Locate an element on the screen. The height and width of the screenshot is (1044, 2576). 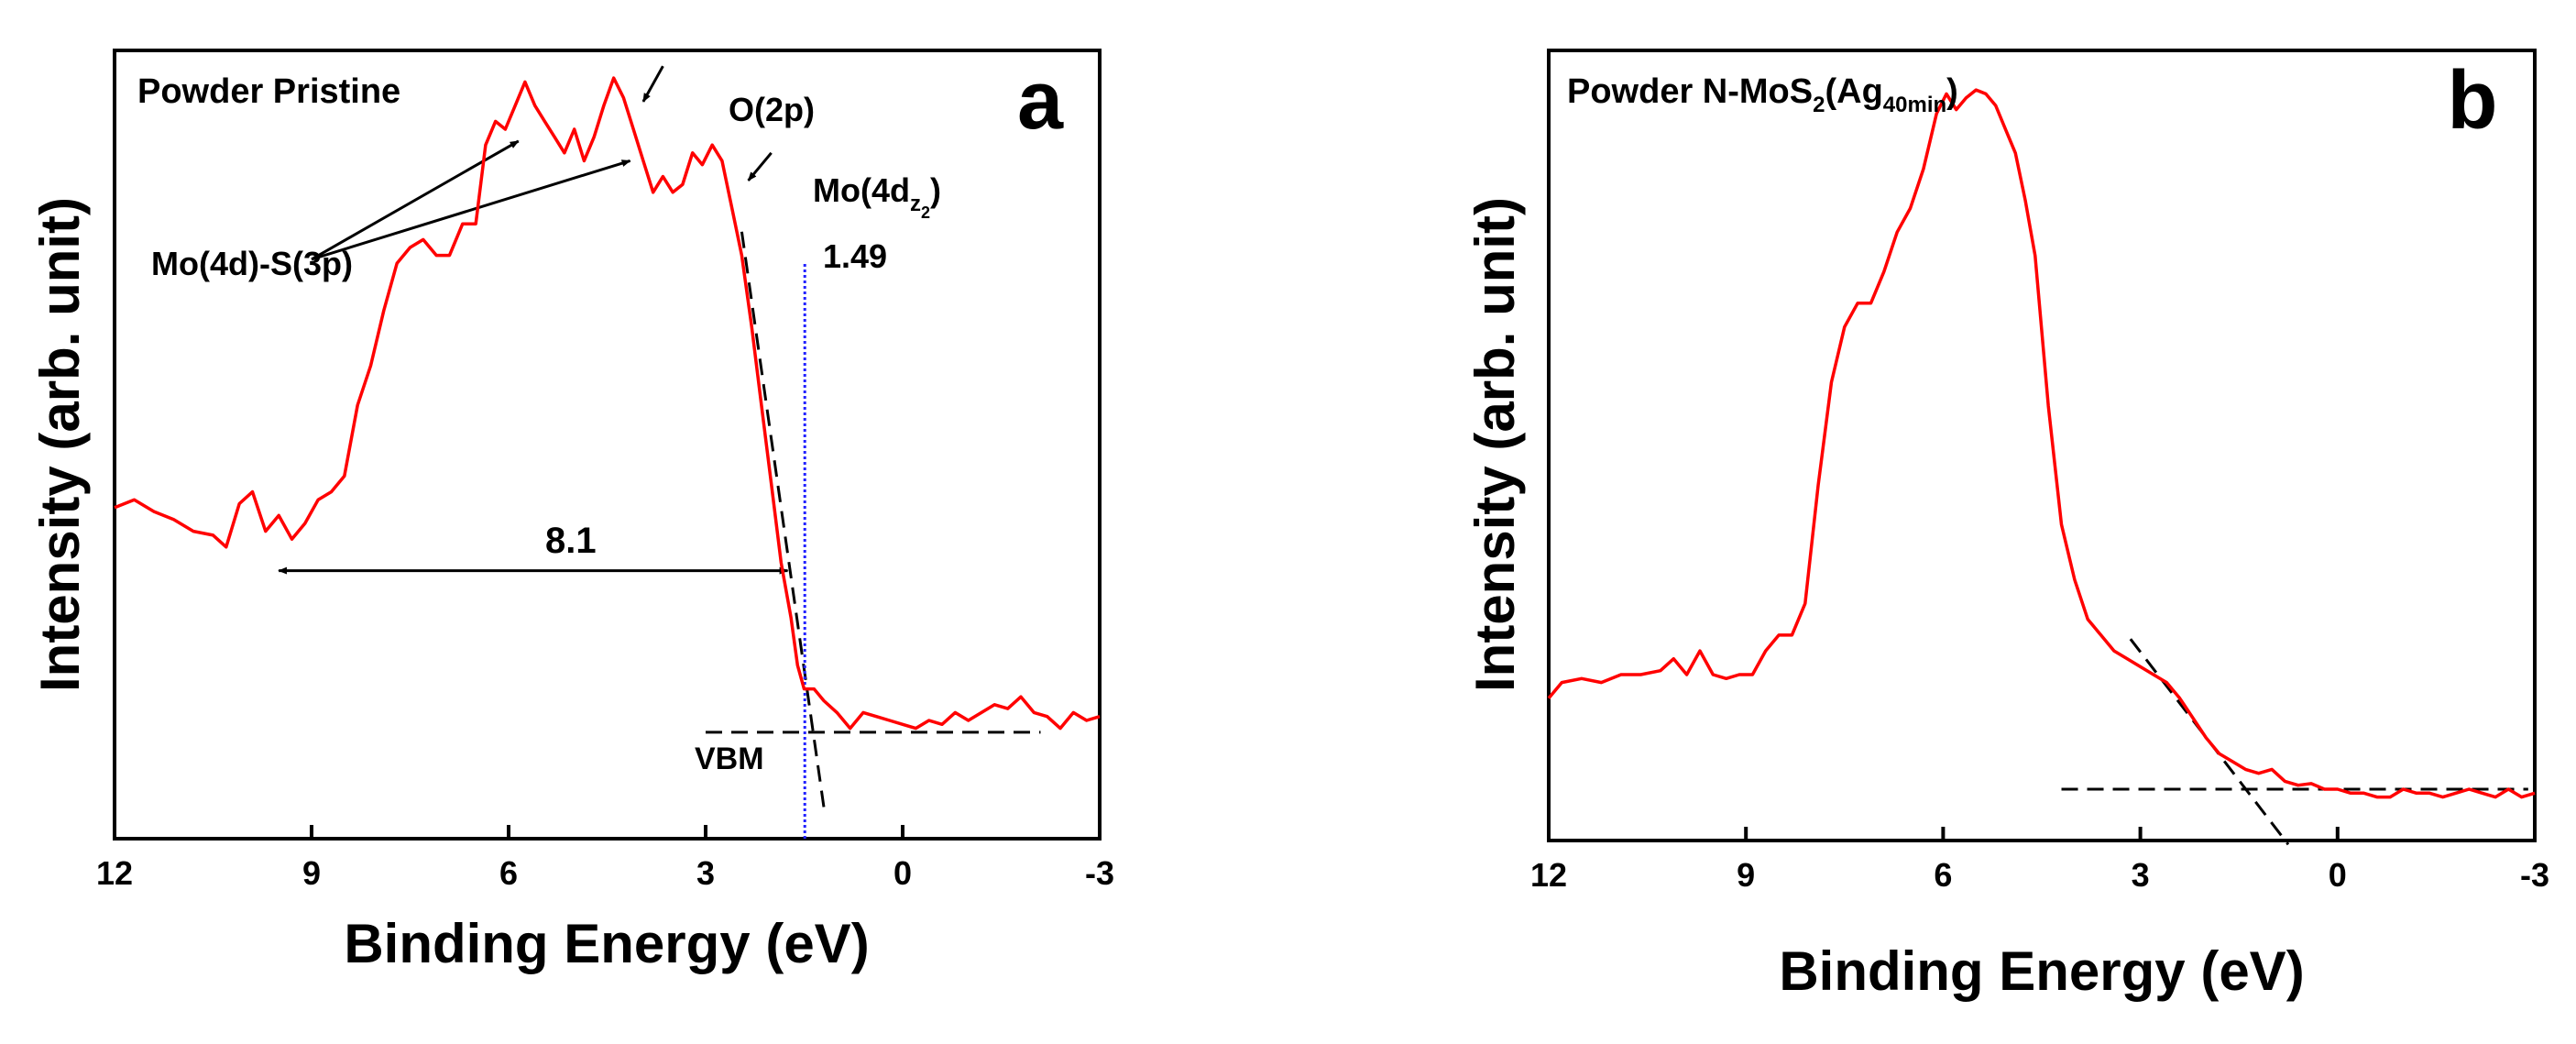
chart-title: Powder Pristine is located at coordinates (268, 91).